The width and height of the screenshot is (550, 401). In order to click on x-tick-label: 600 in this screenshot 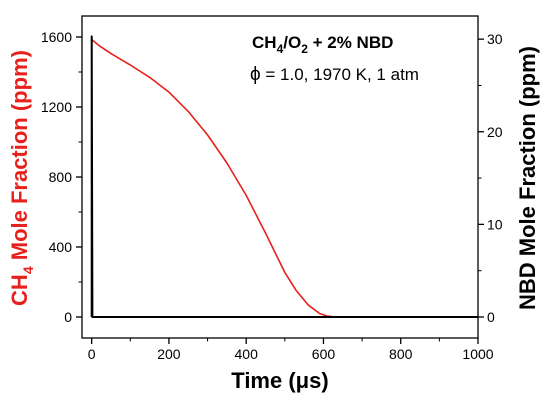, I will do `click(324, 354)`.